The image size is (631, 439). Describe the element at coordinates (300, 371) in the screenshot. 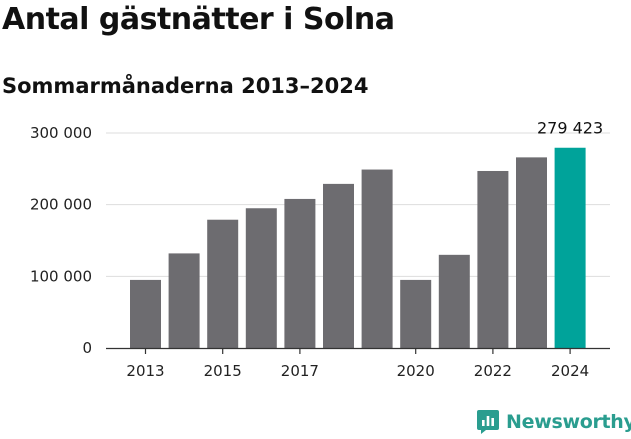

I see `x-tick-label: 2017` at that location.